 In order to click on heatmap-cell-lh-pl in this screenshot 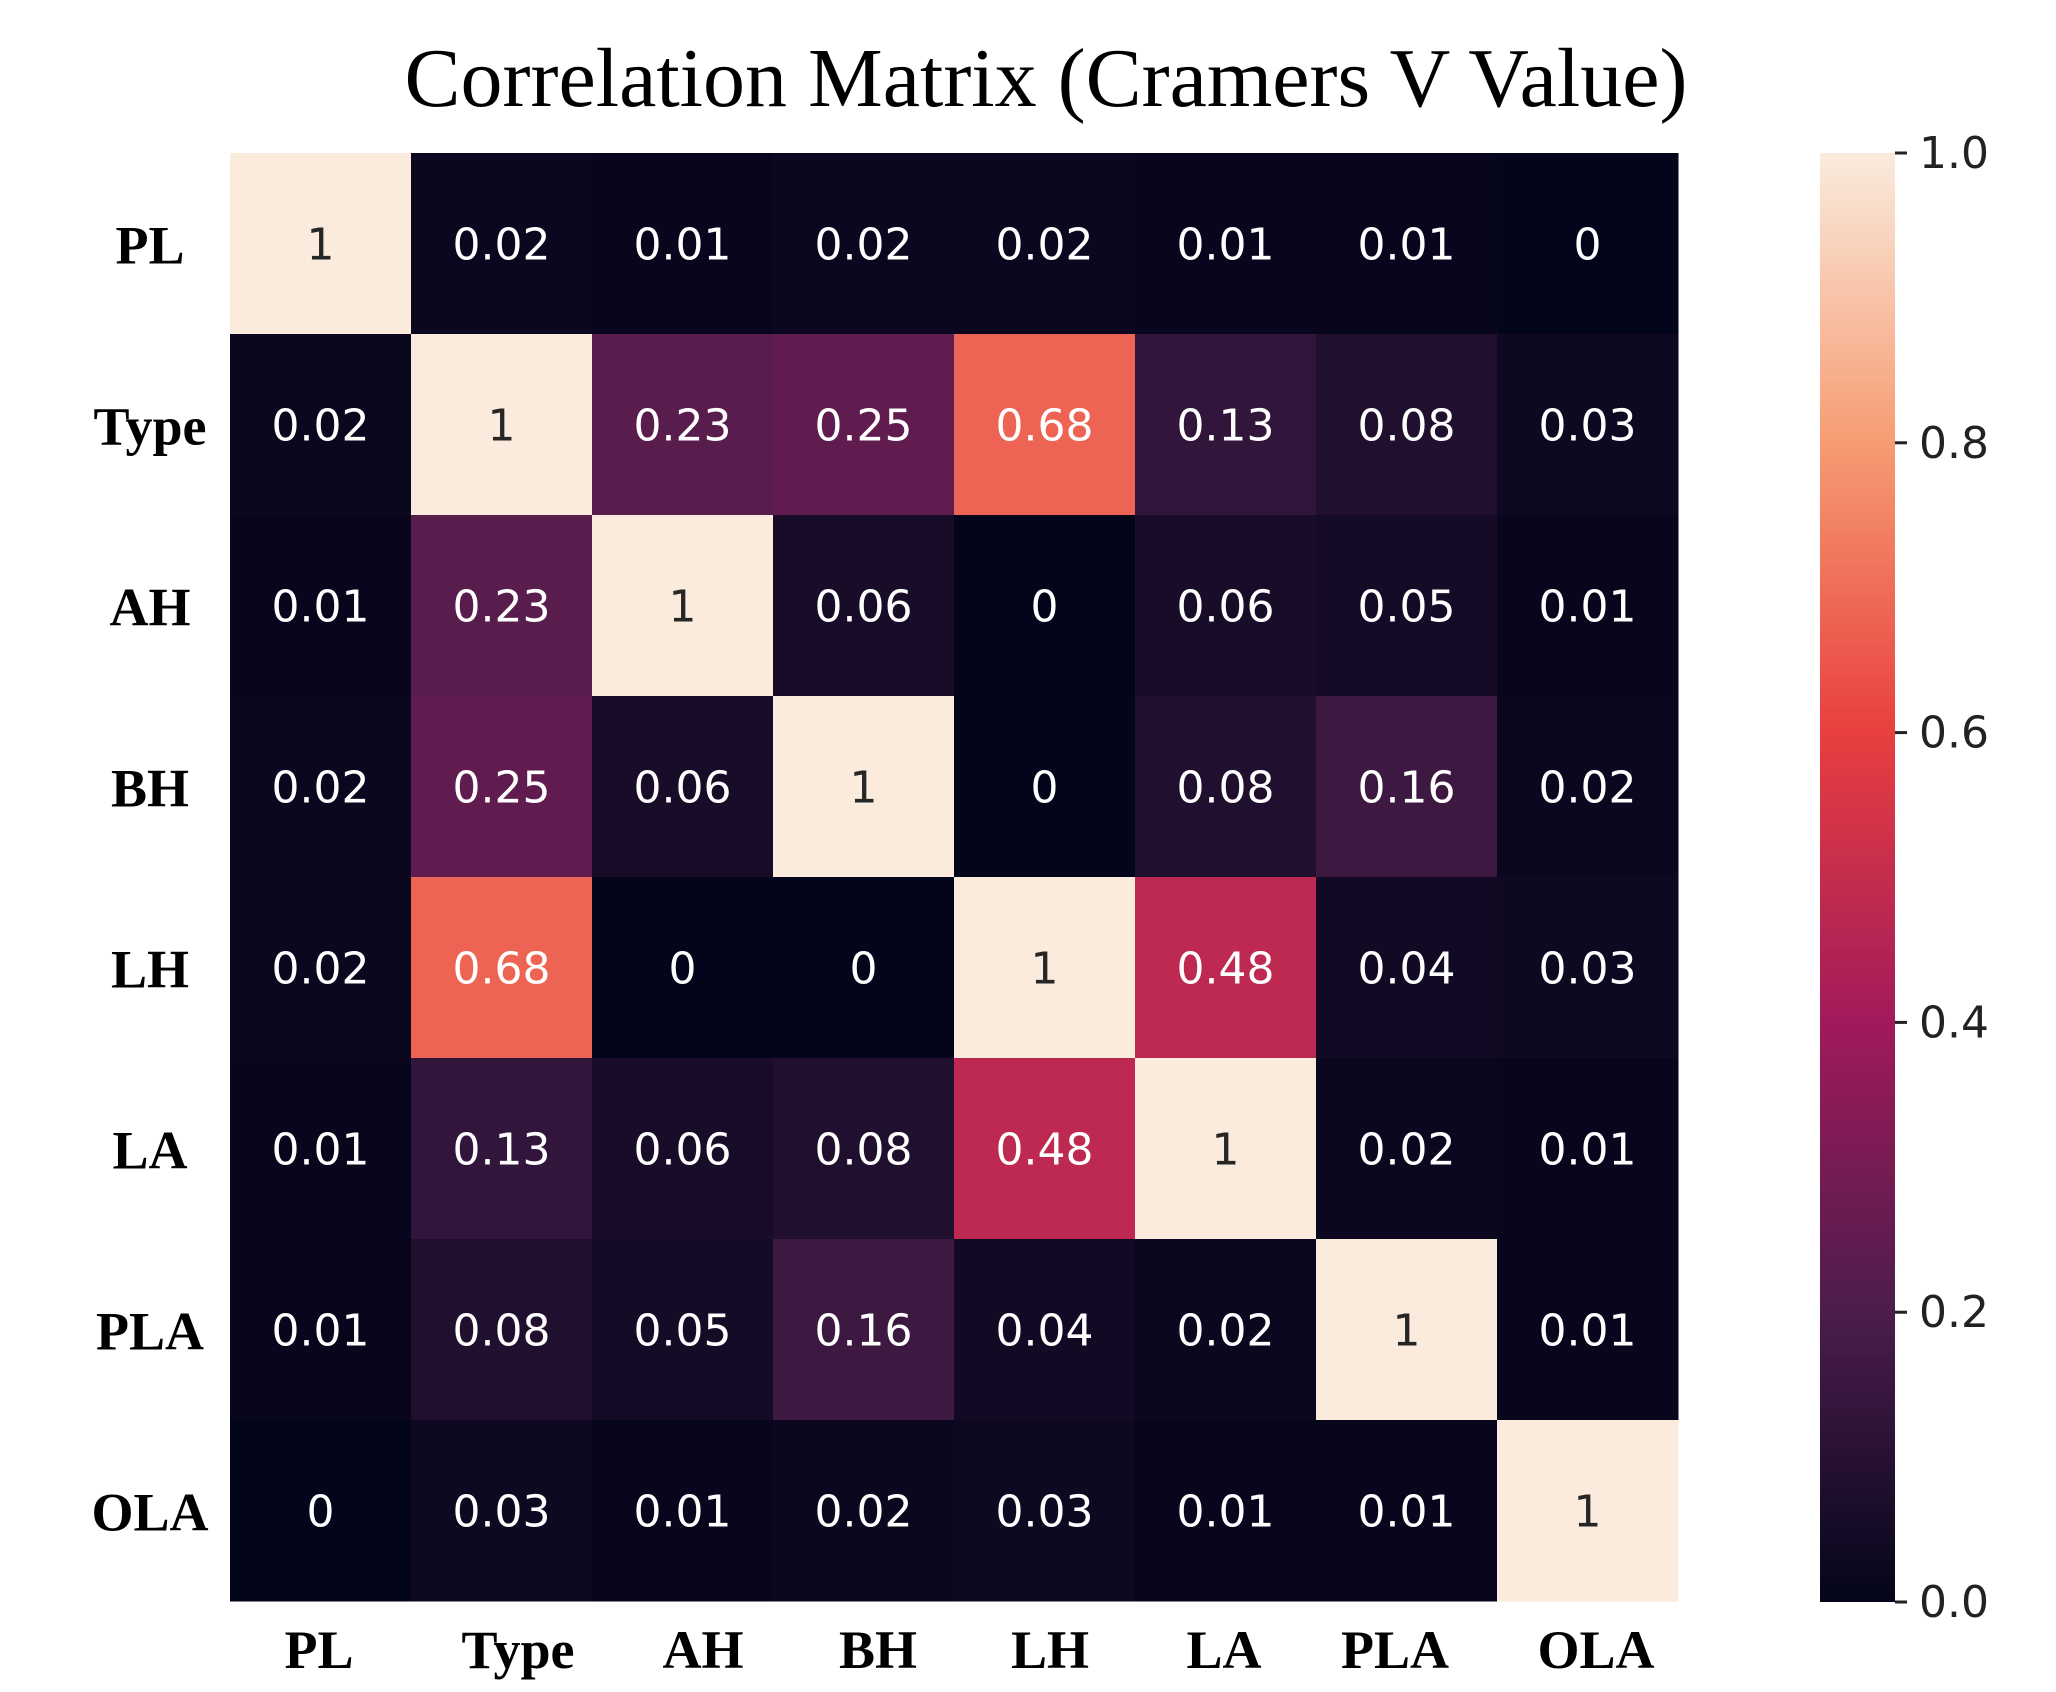, I will do `click(321, 968)`.